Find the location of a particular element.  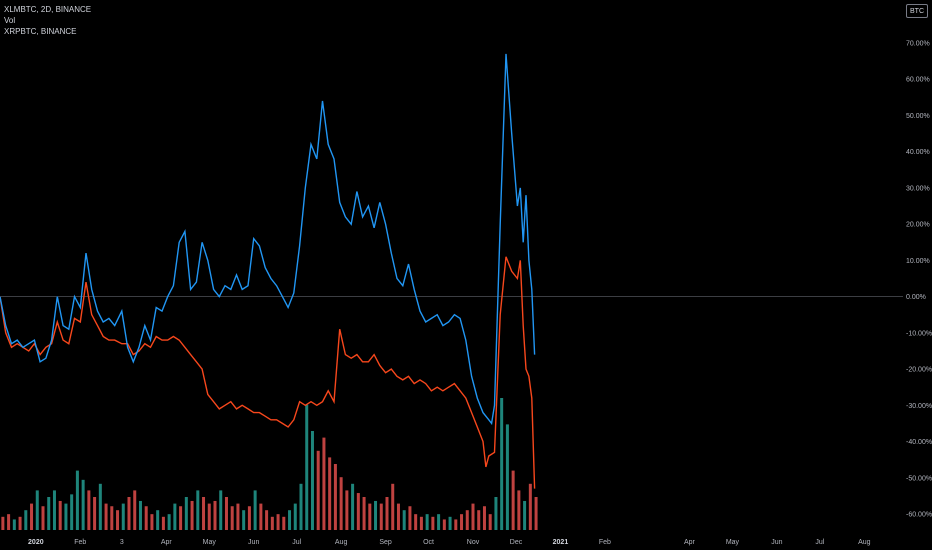

x-tick-label: Oct is located at coordinates (428, 542).